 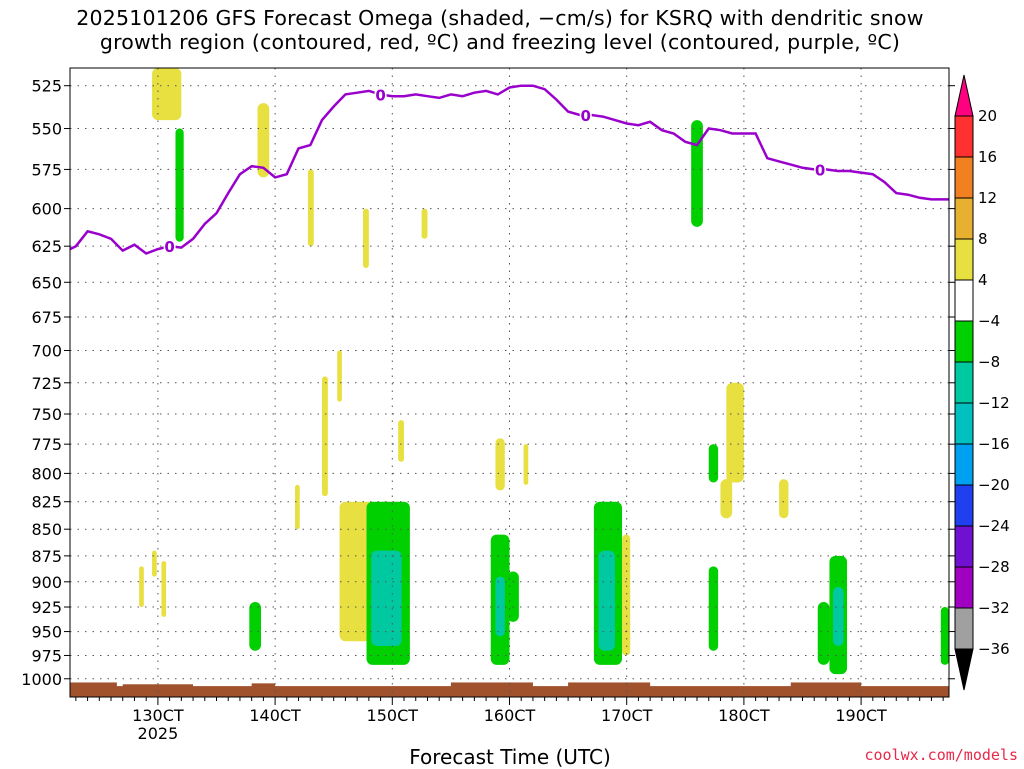 I want to click on colorbar-label: −8, so click(x=989, y=362).